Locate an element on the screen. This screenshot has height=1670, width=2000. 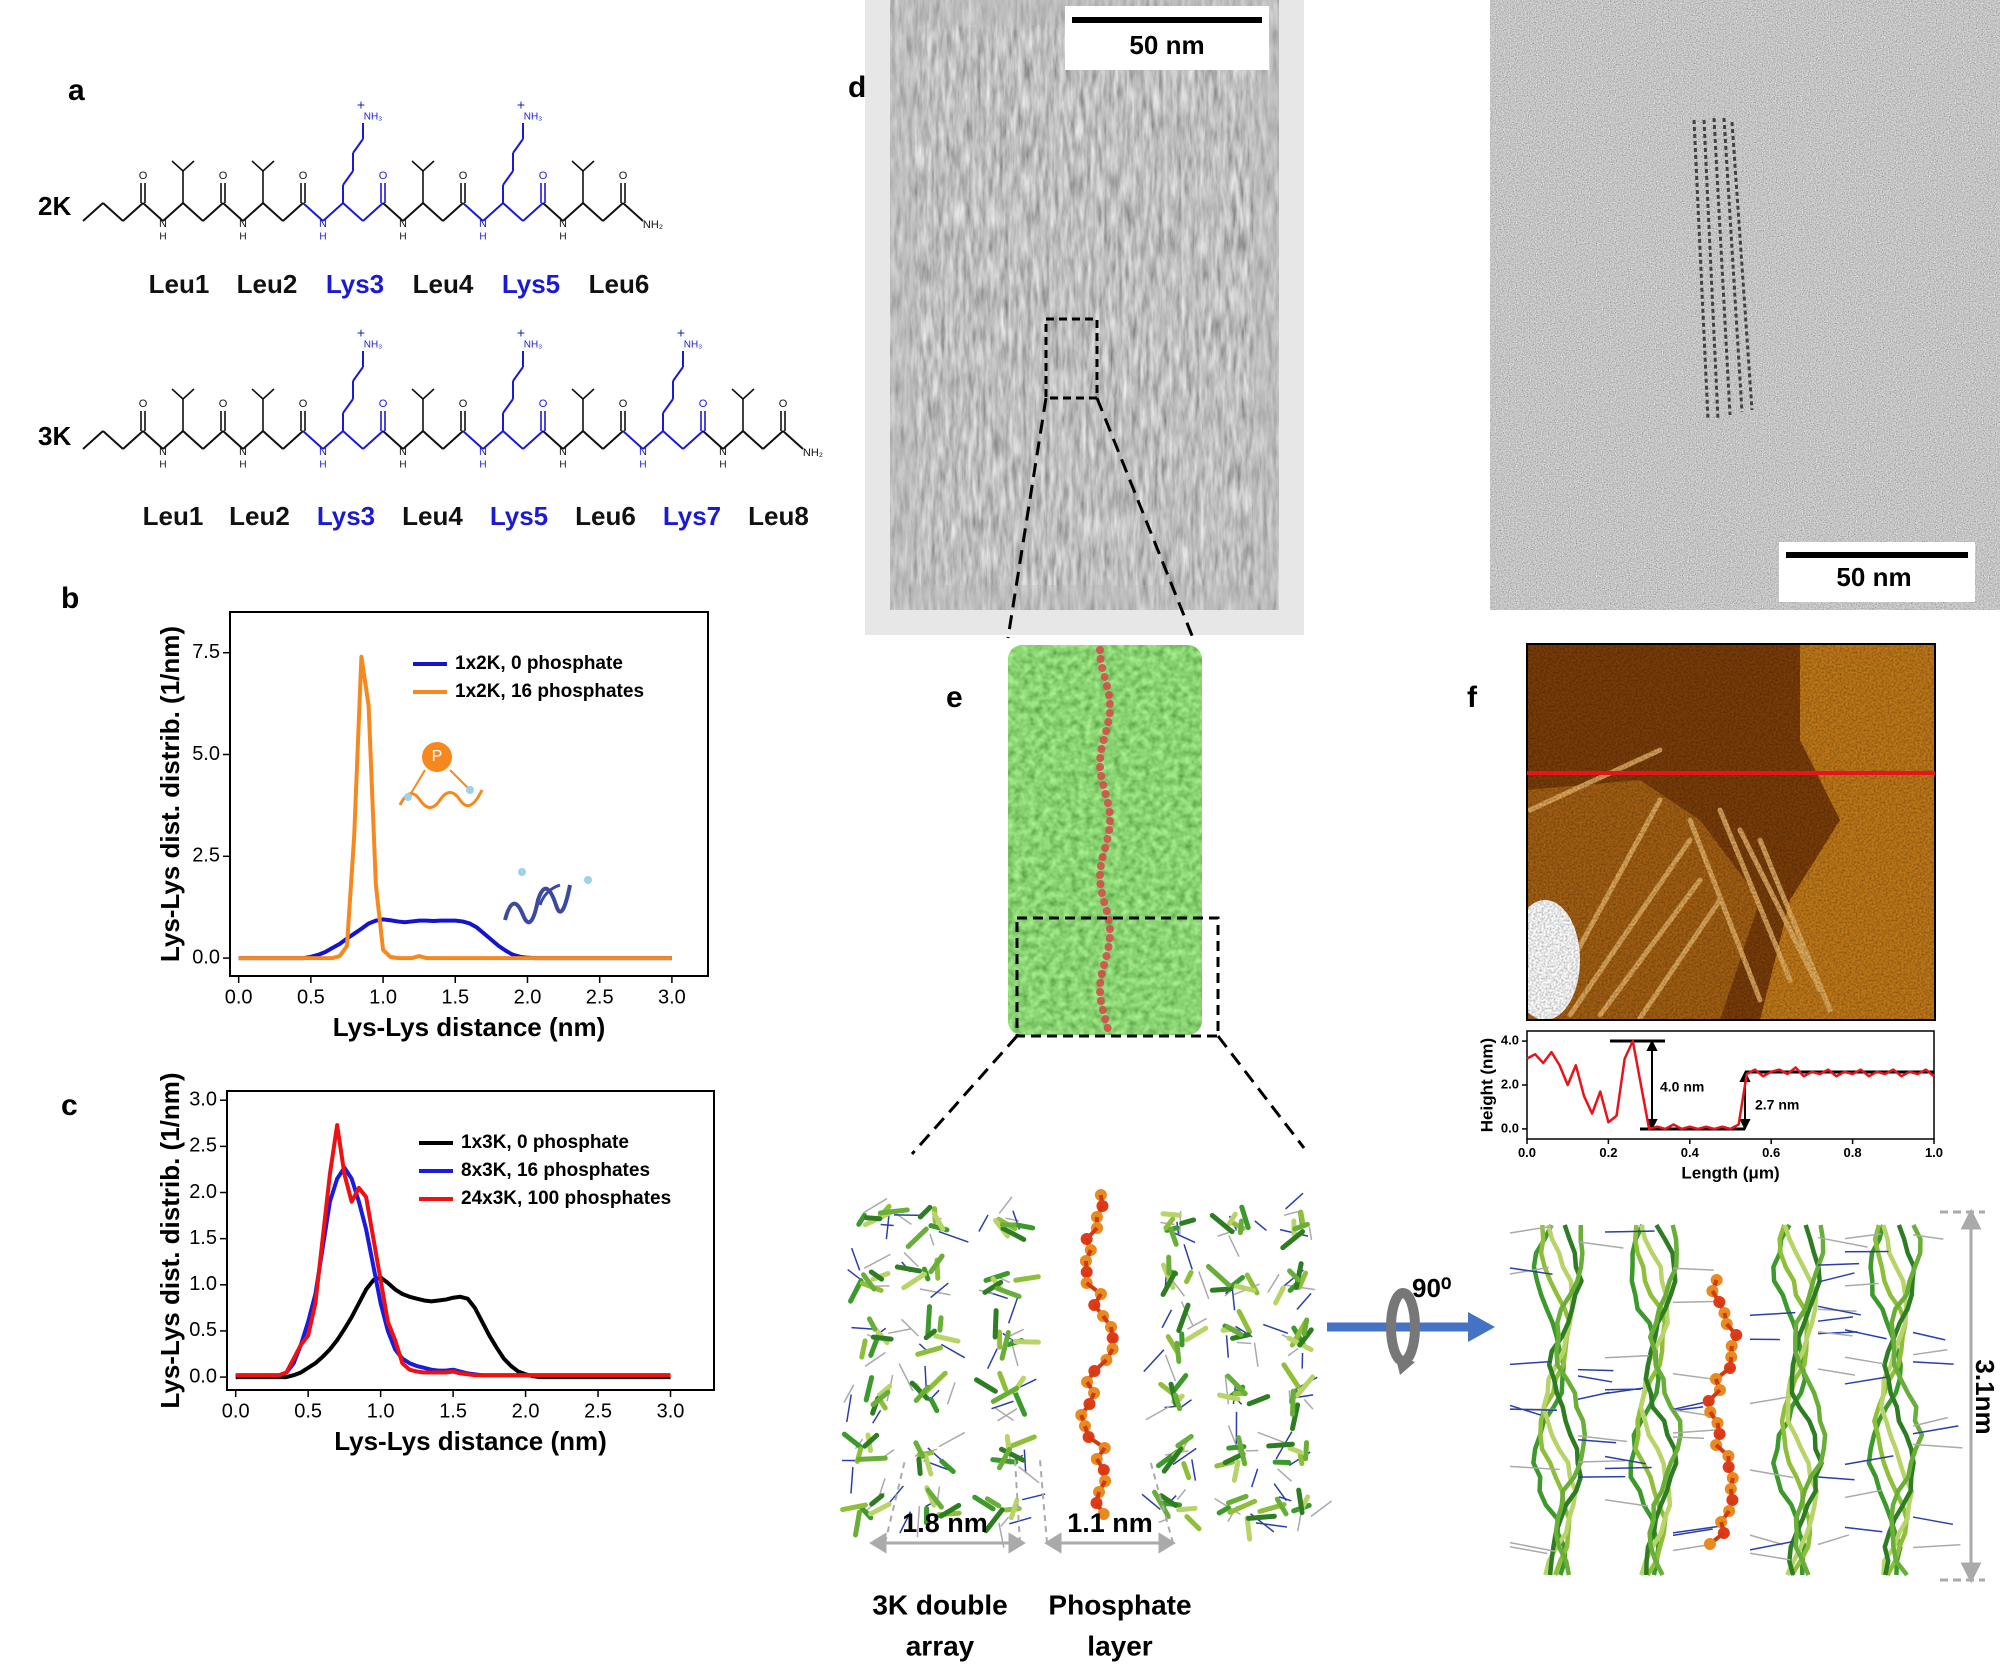
layer-label: array is located at coordinates (940, 1645).